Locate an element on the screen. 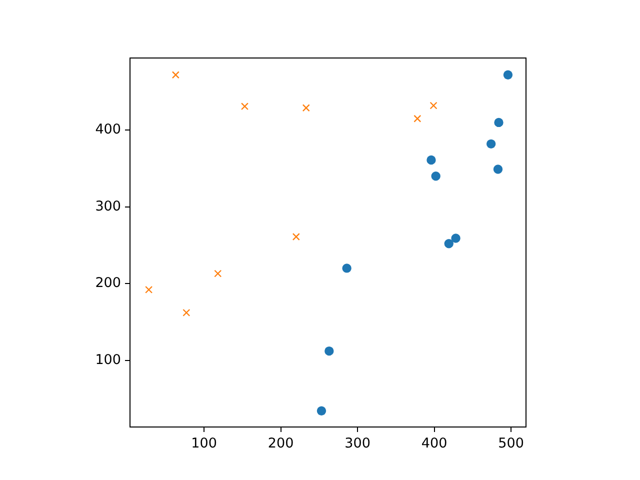 Image resolution: width=640 pixels, height=480 pixels. y-tick-label: 400 is located at coordinates (108, 130).